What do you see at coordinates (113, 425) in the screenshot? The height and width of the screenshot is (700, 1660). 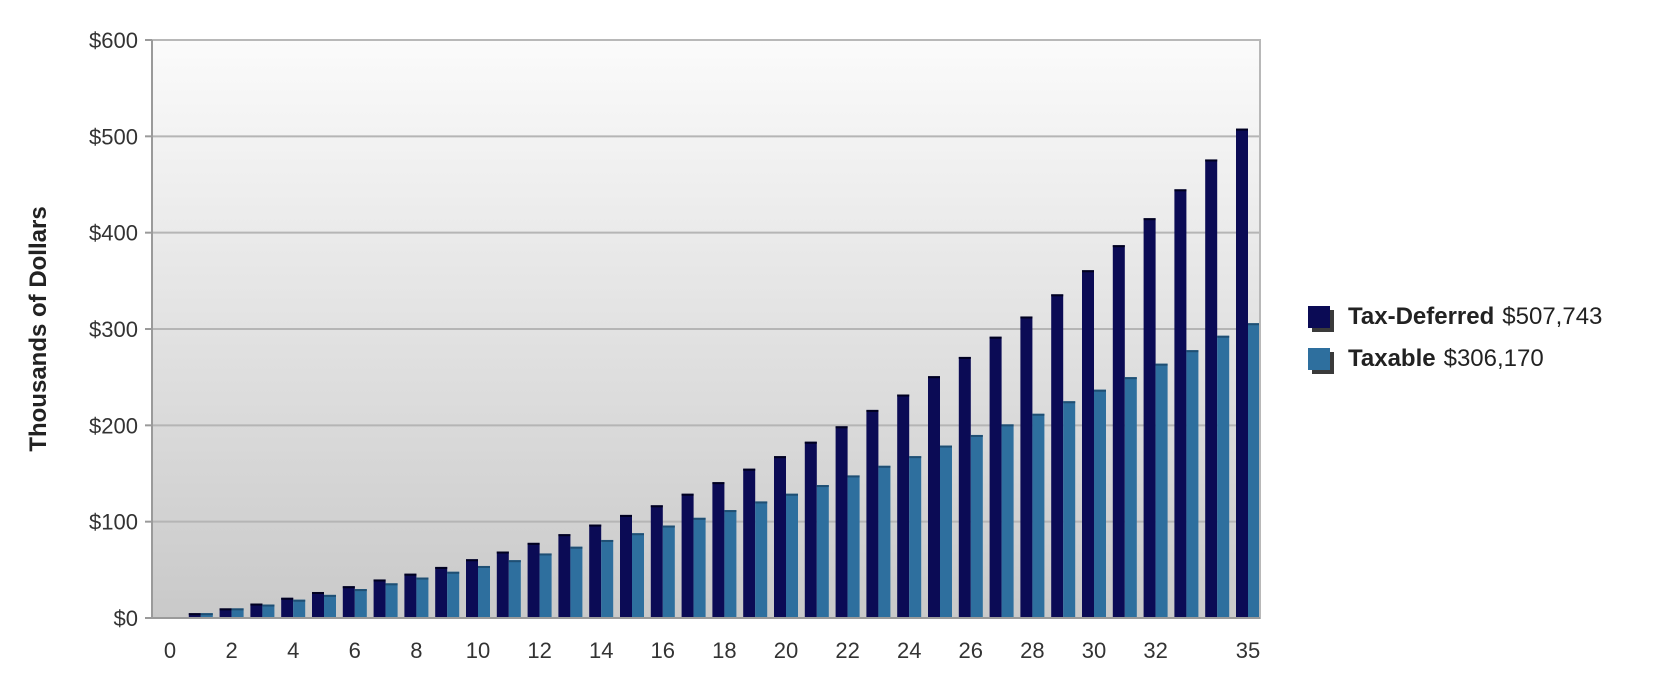 I see `y-tick-label: $200` at bounding box center [113, 425].